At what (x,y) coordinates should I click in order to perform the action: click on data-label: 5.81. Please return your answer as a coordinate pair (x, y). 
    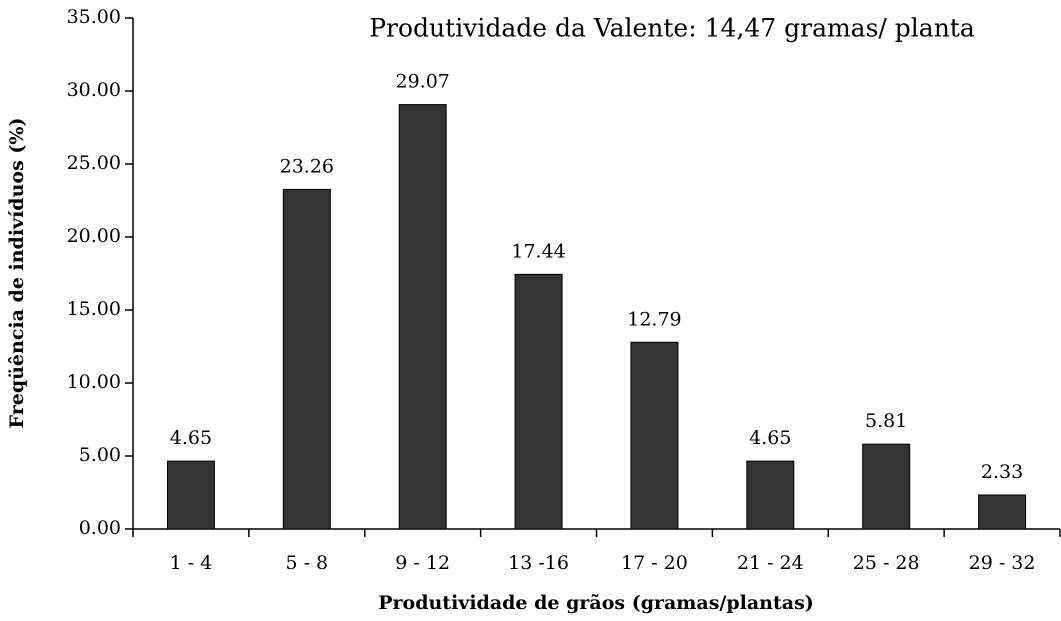
    Looking at the image, I should click on (886, 421).